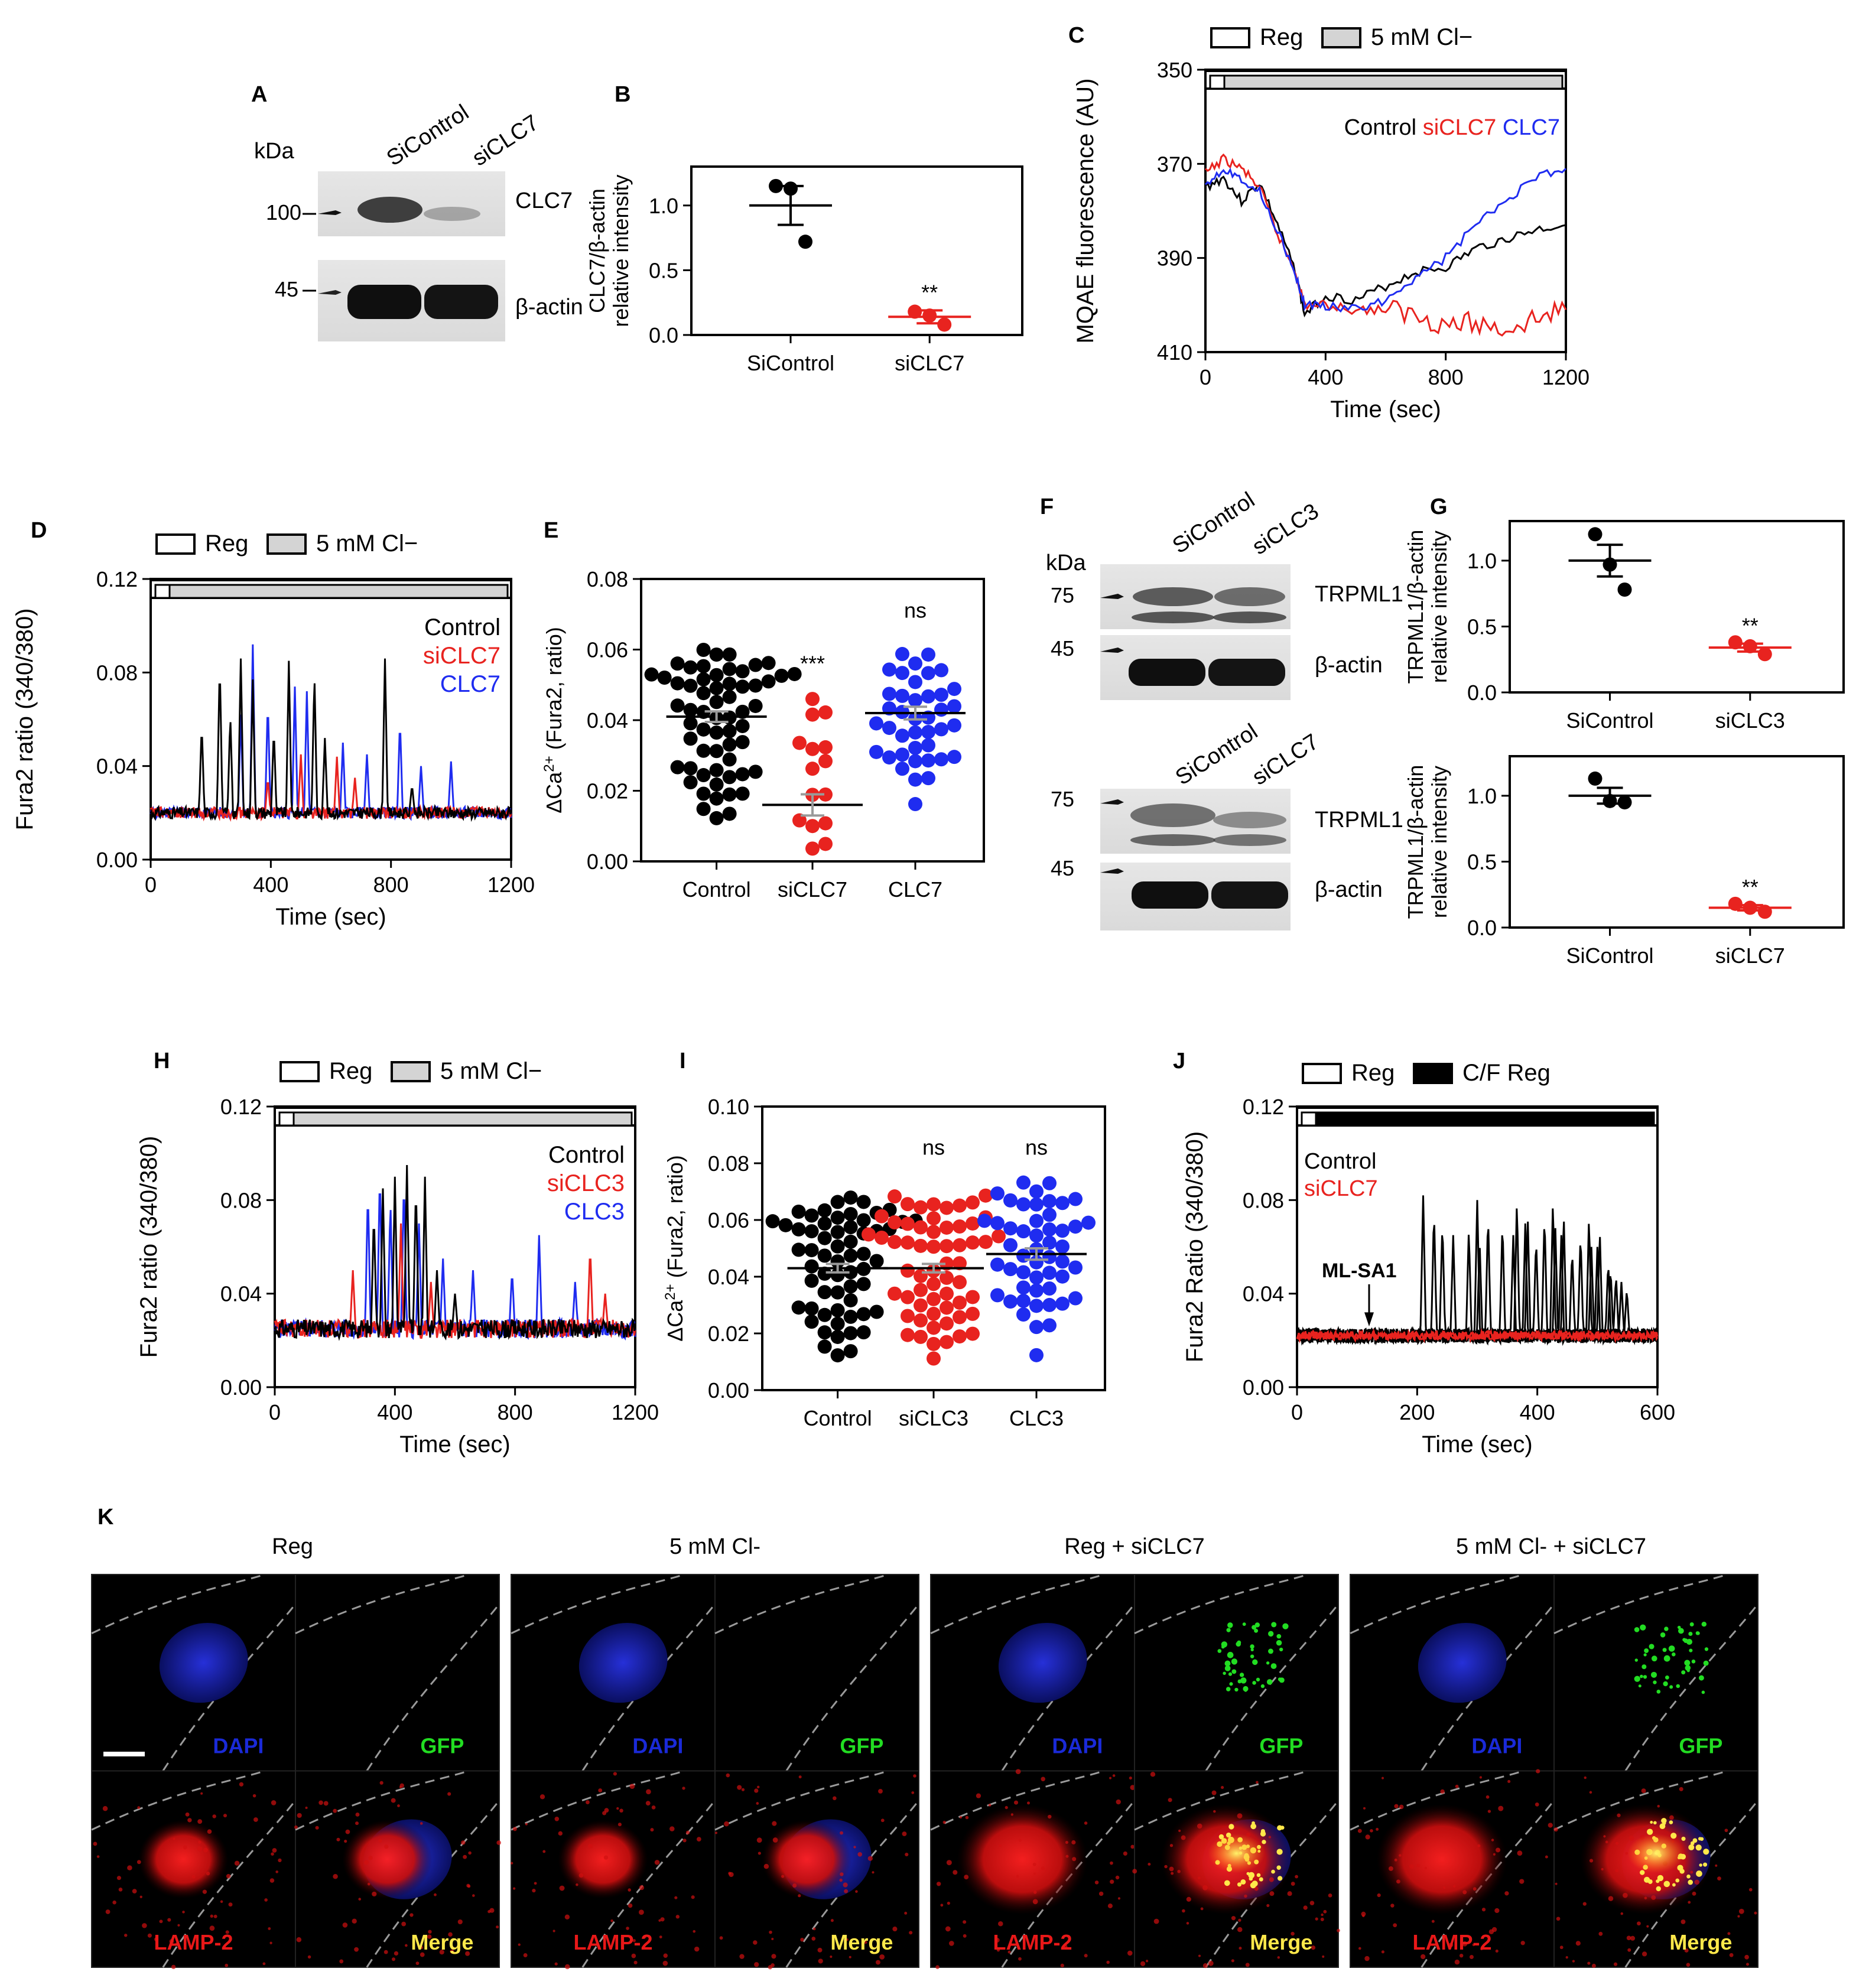 The image size is (1869, 1988). What do you see at coordinates (183, 1859) in the screenshot?
I see `lysosome-cloud` at bounding box center [183, 1859].